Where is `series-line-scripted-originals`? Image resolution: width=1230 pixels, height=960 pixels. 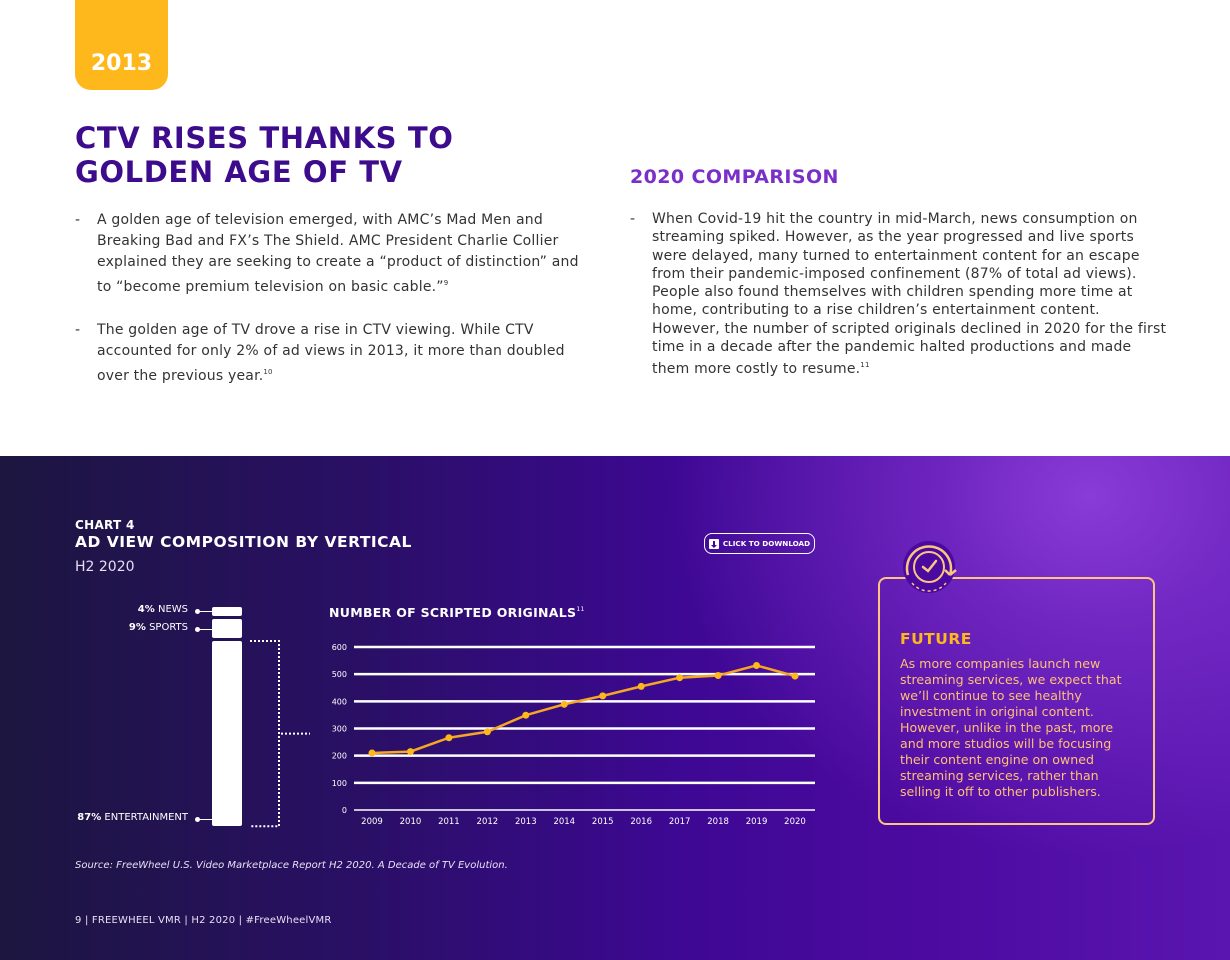 series-line-scripted-originals is located at coordinates (583, 709).